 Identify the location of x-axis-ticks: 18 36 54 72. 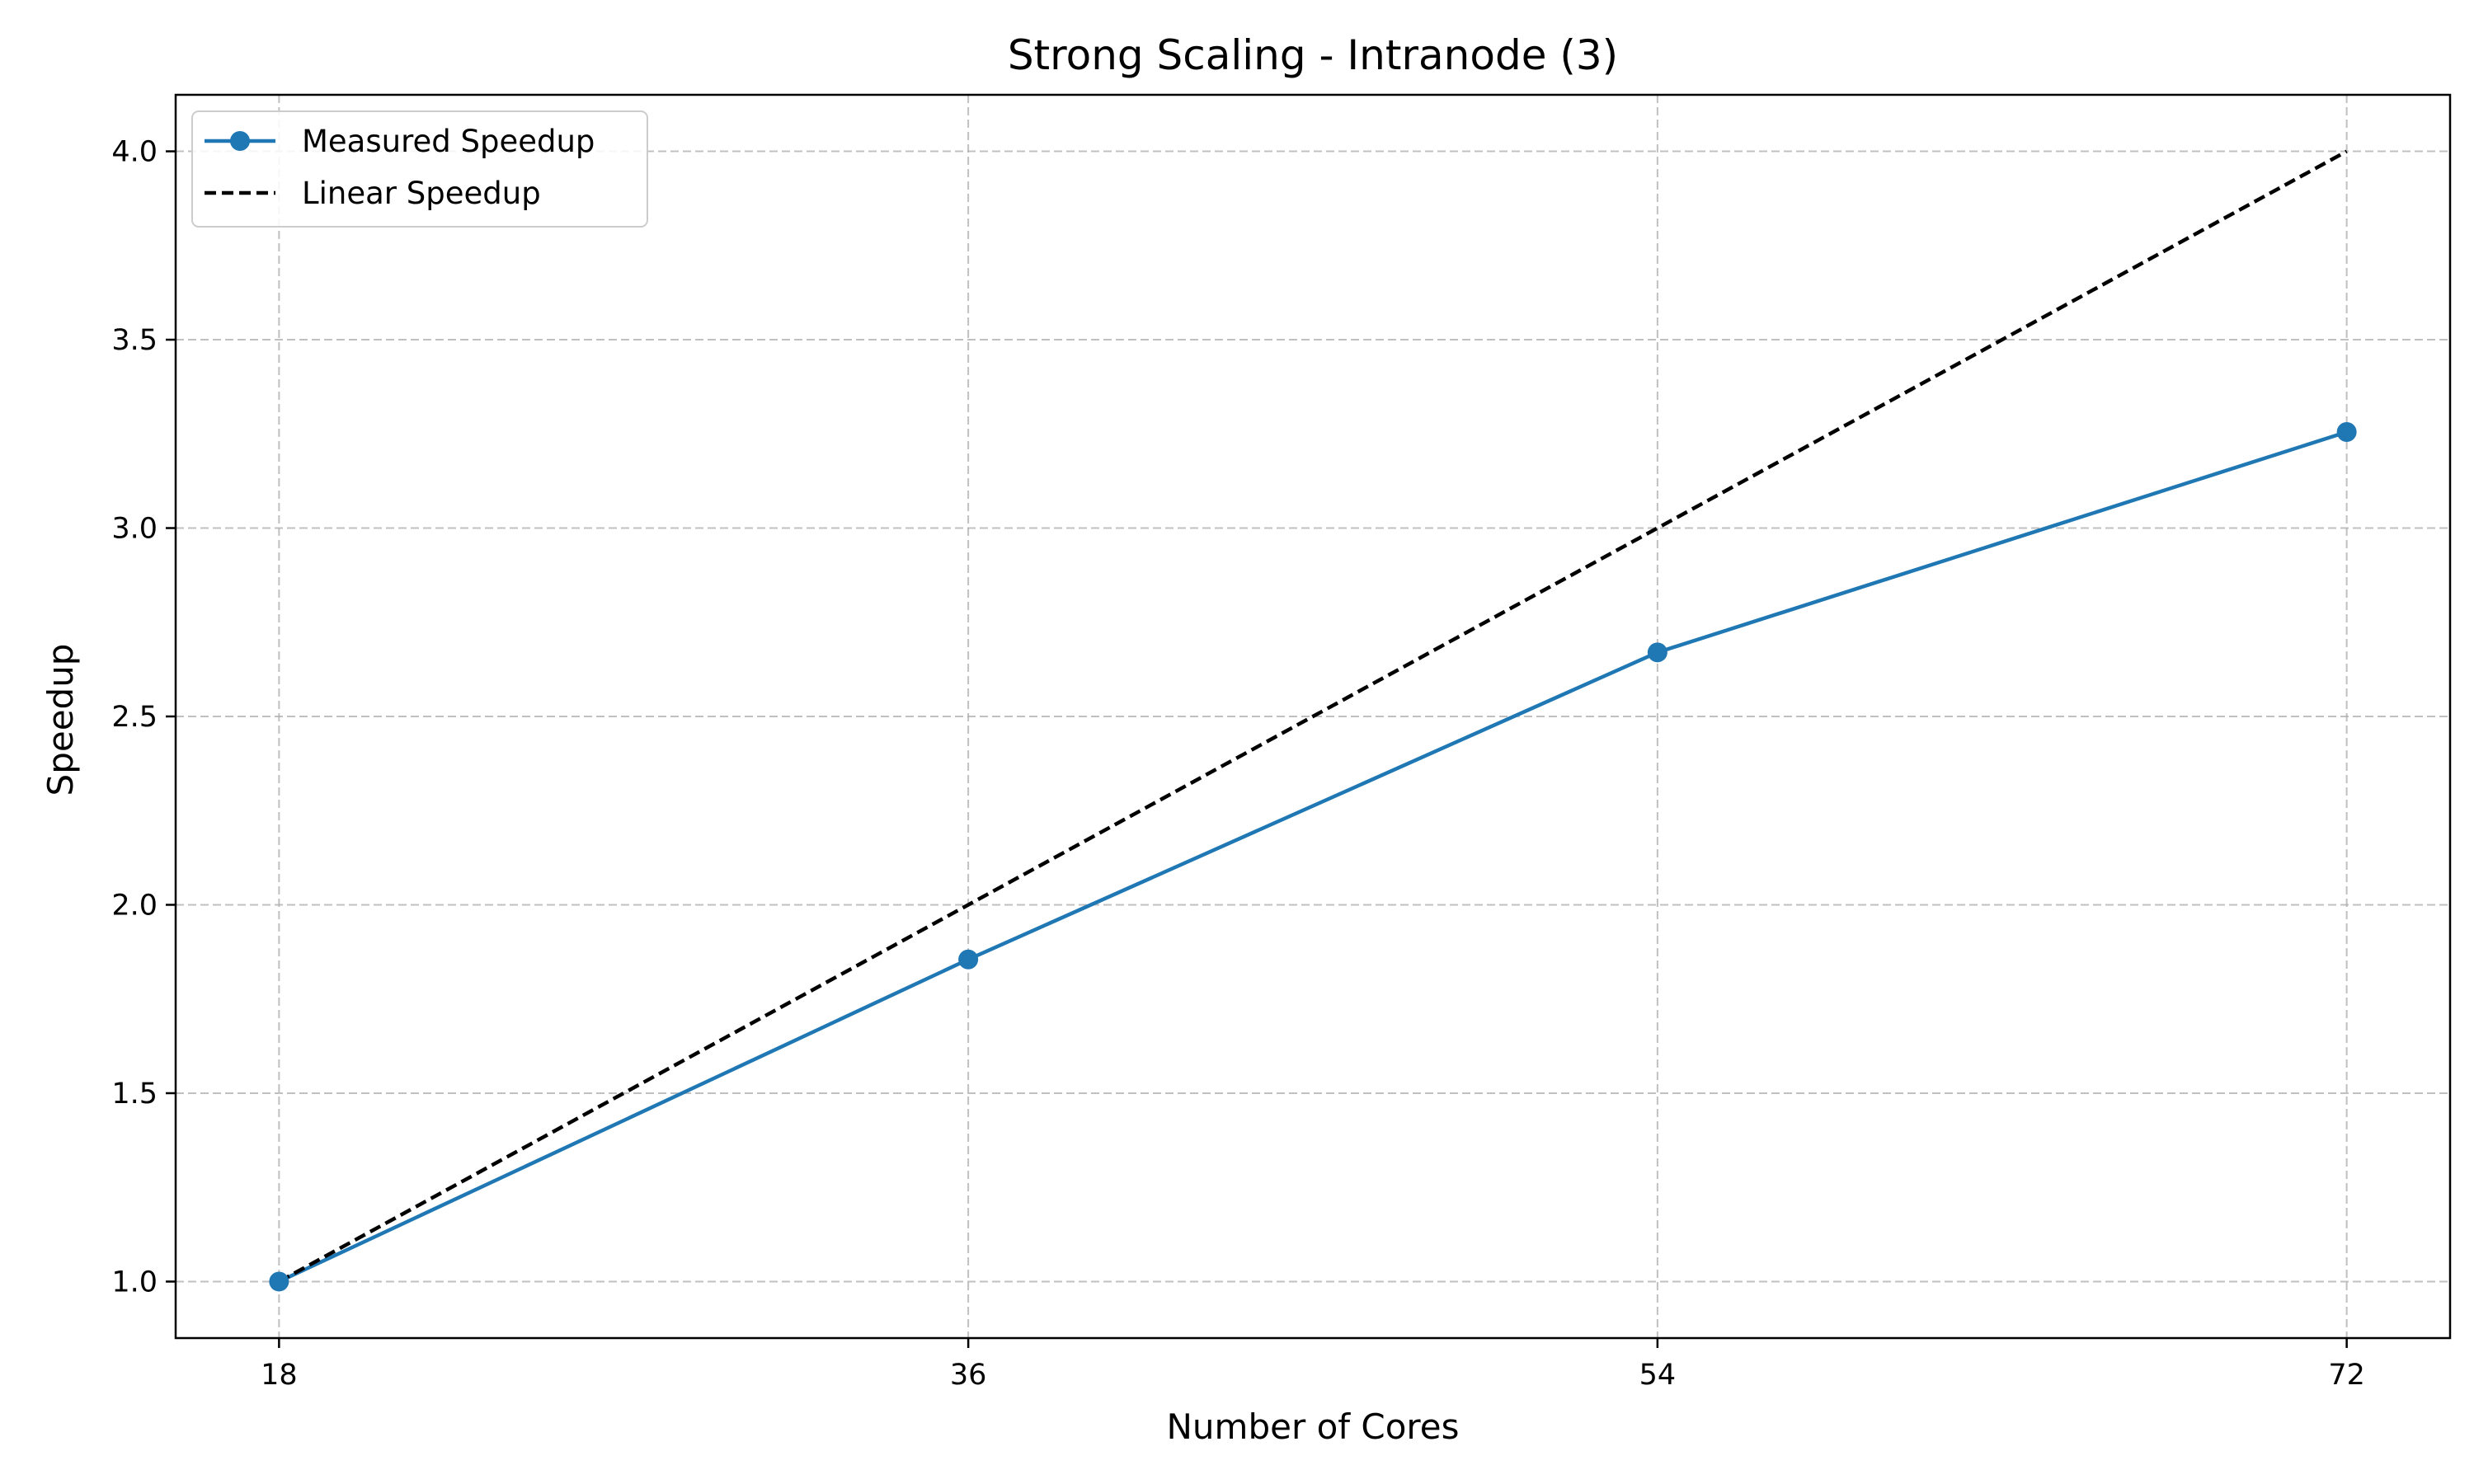
(1313, 1365).